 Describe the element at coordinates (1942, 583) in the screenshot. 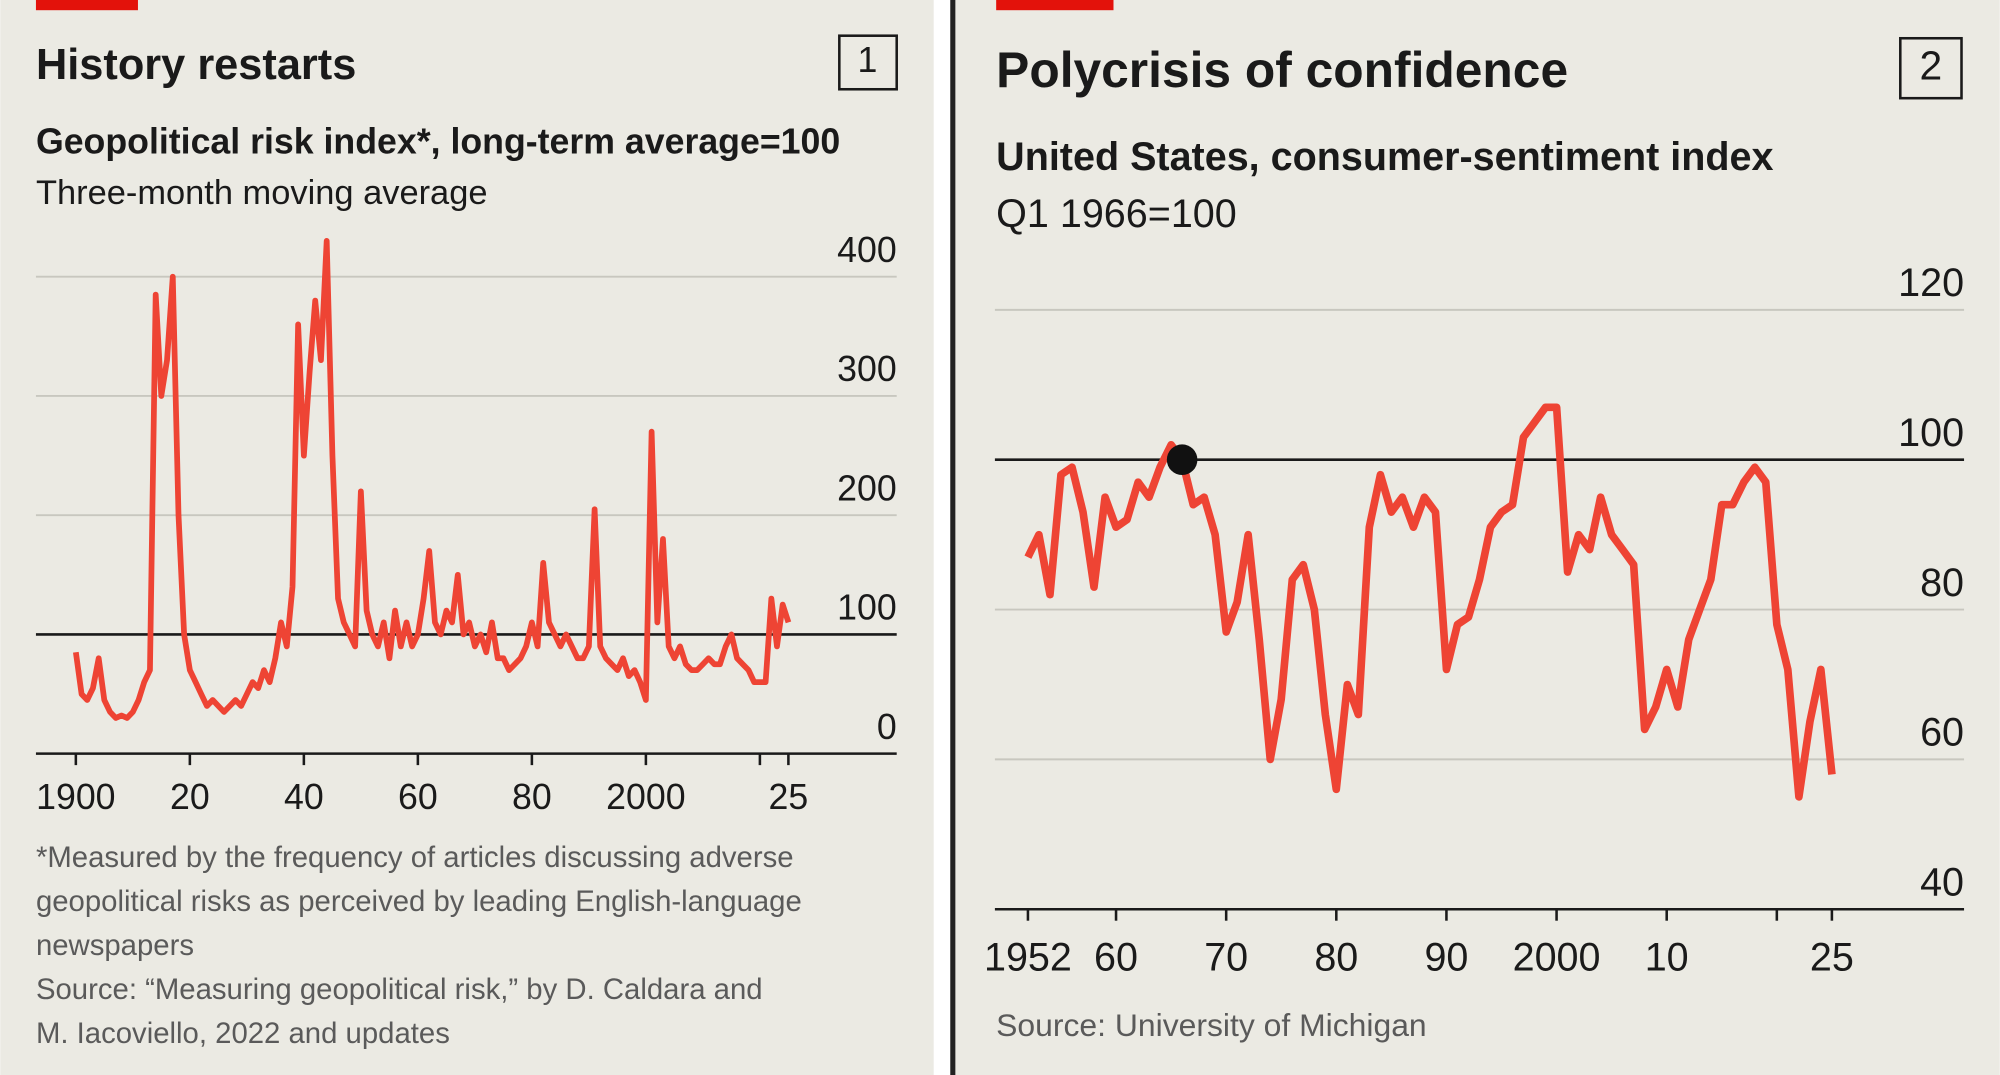

I see `y-tick-label: 80` at that location.